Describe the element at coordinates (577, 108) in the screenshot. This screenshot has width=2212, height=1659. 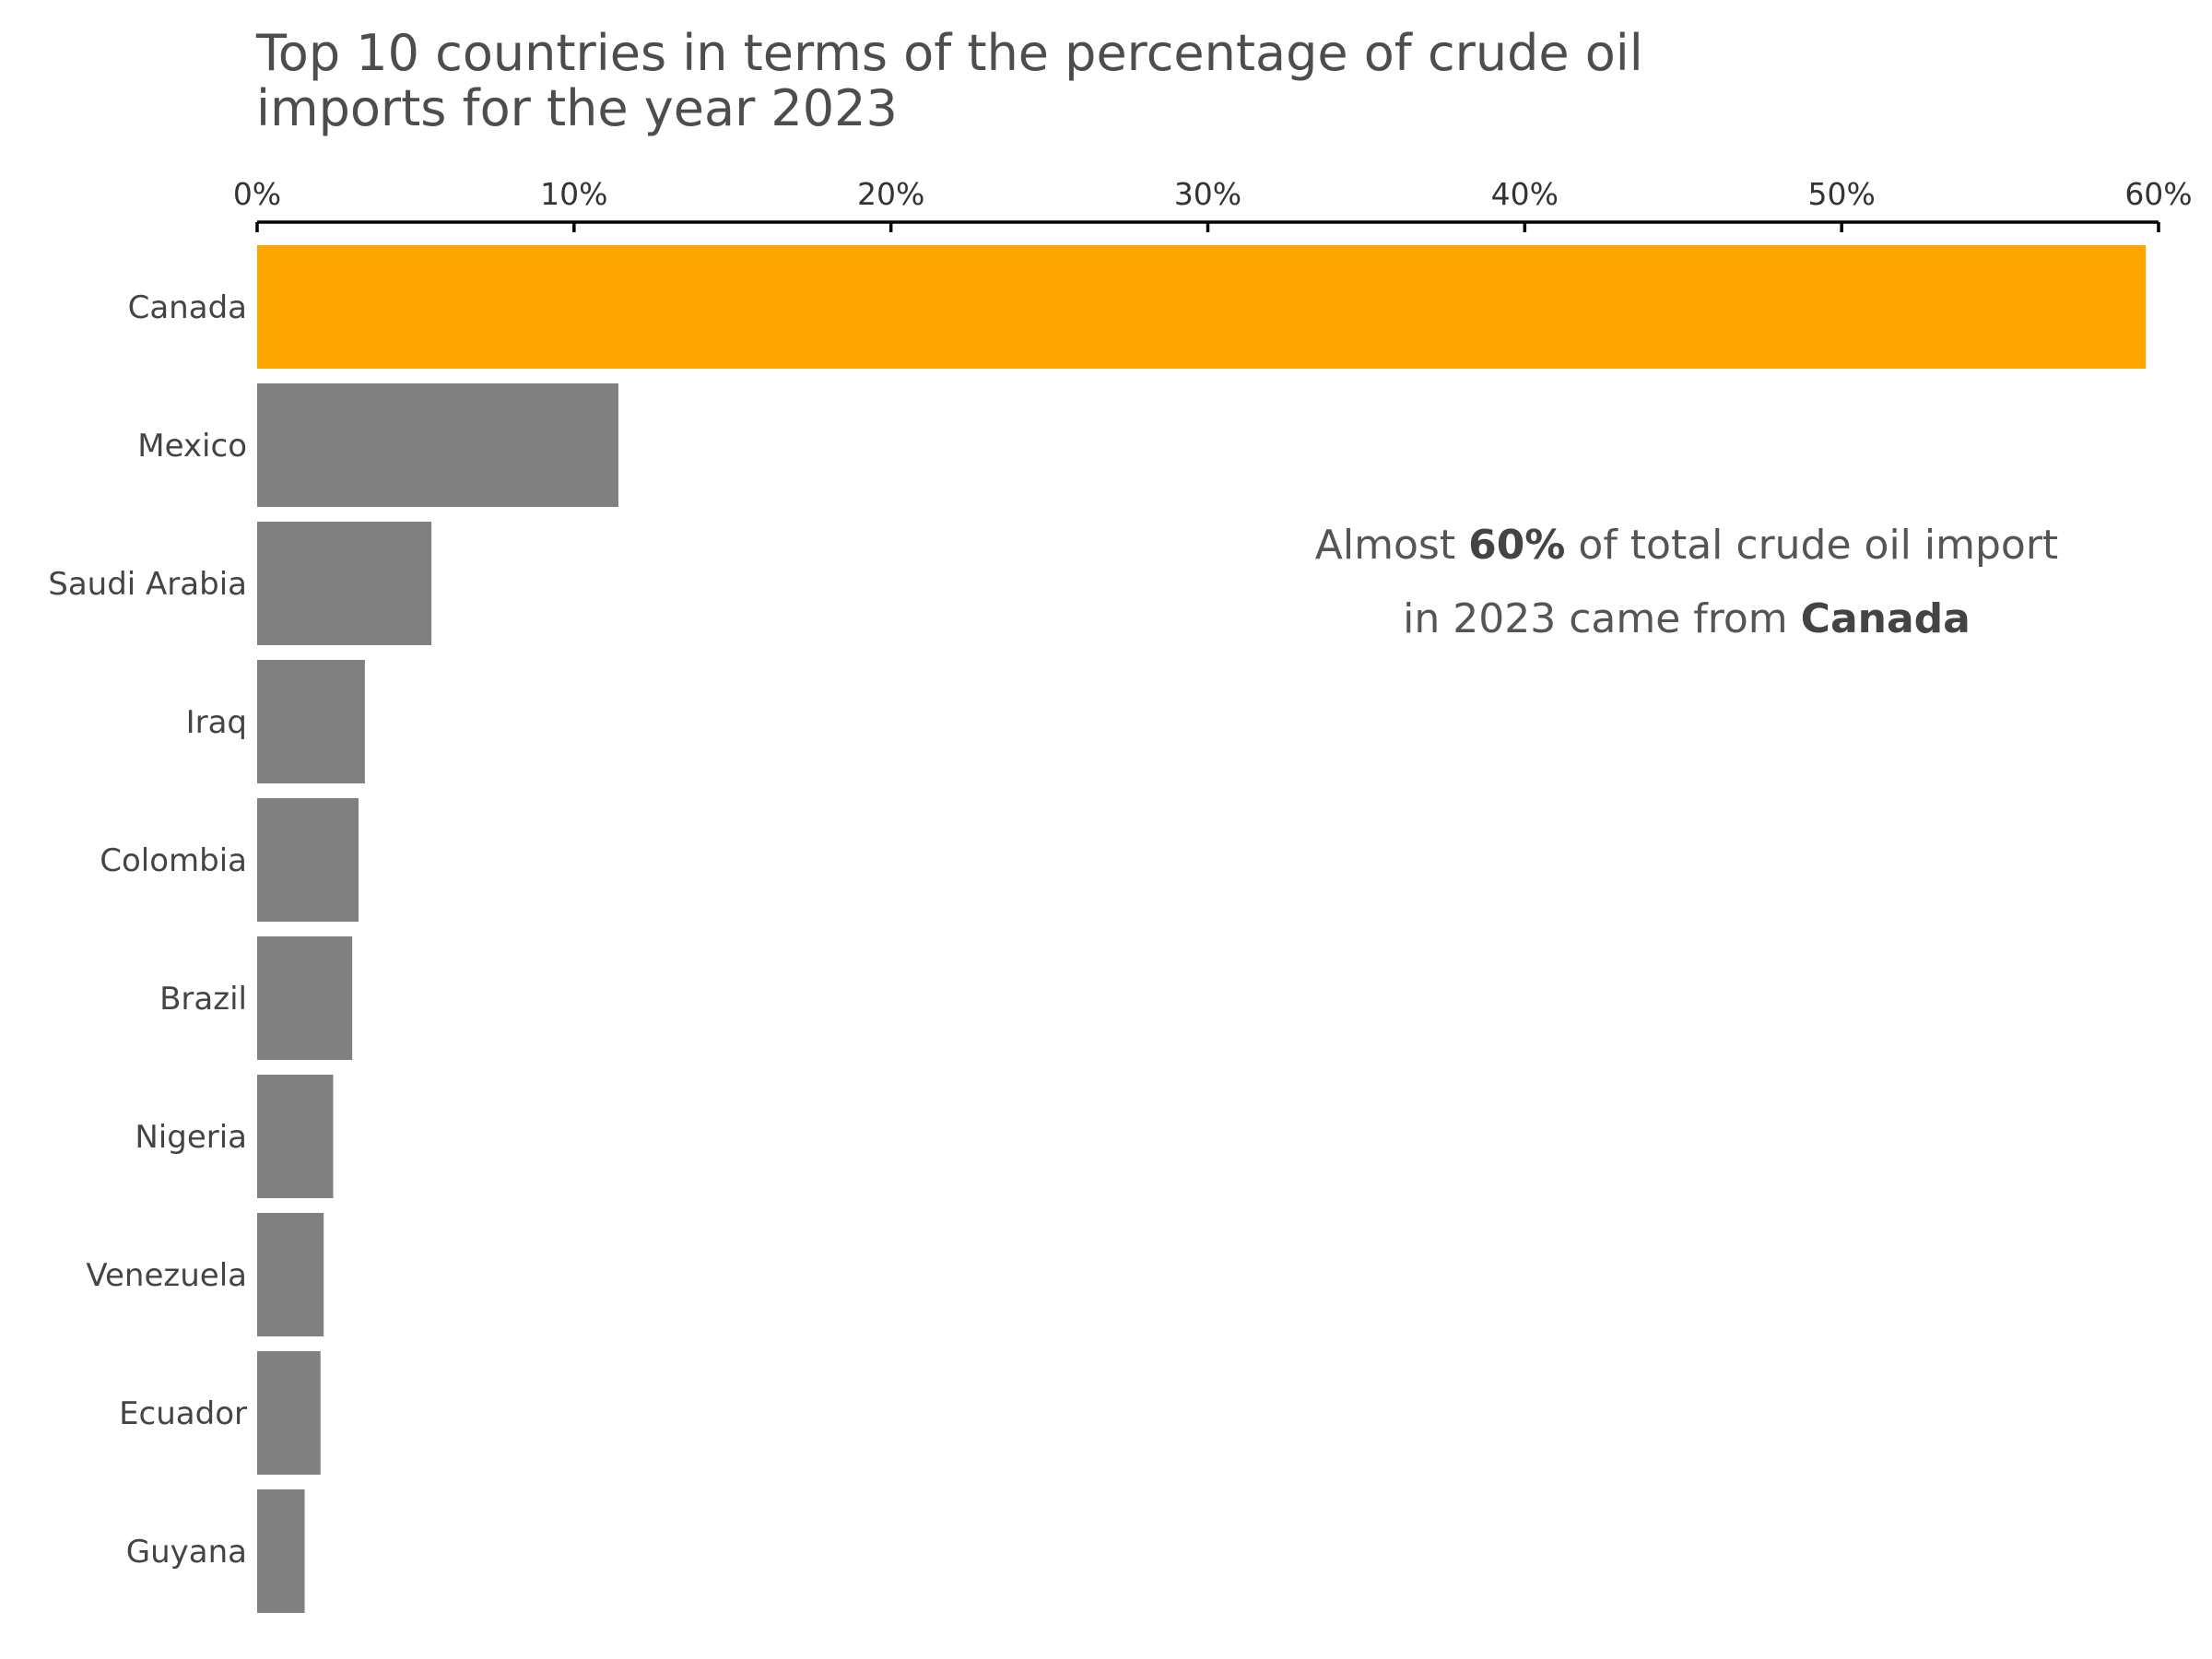
I see `chart-title-line-2: imports for the year 2023` at that location.